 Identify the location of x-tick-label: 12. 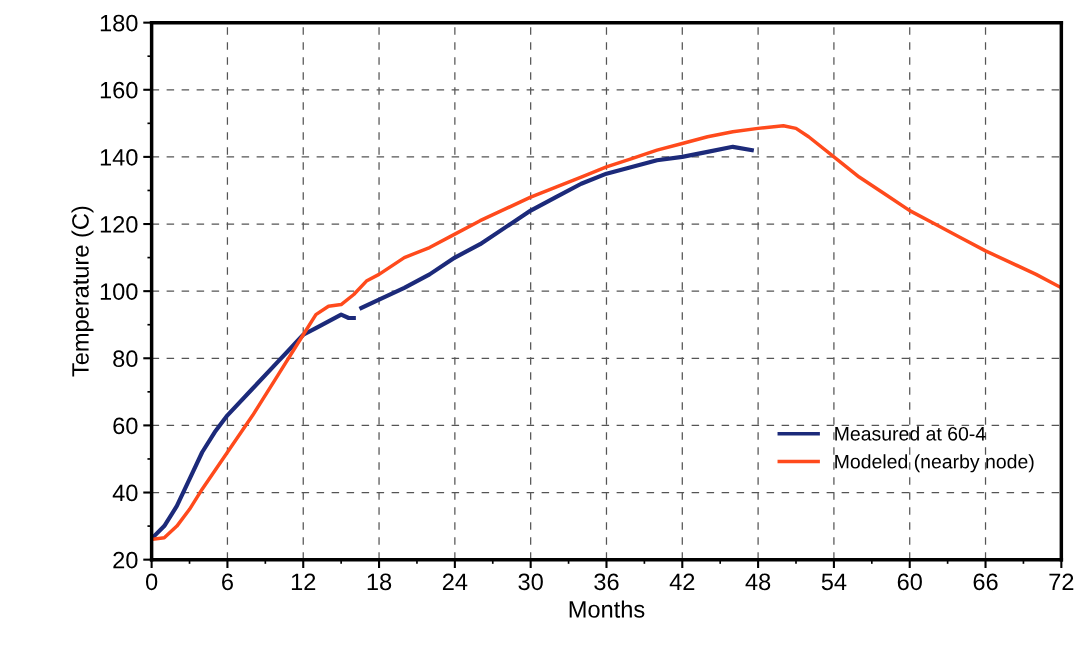
(303, 581).